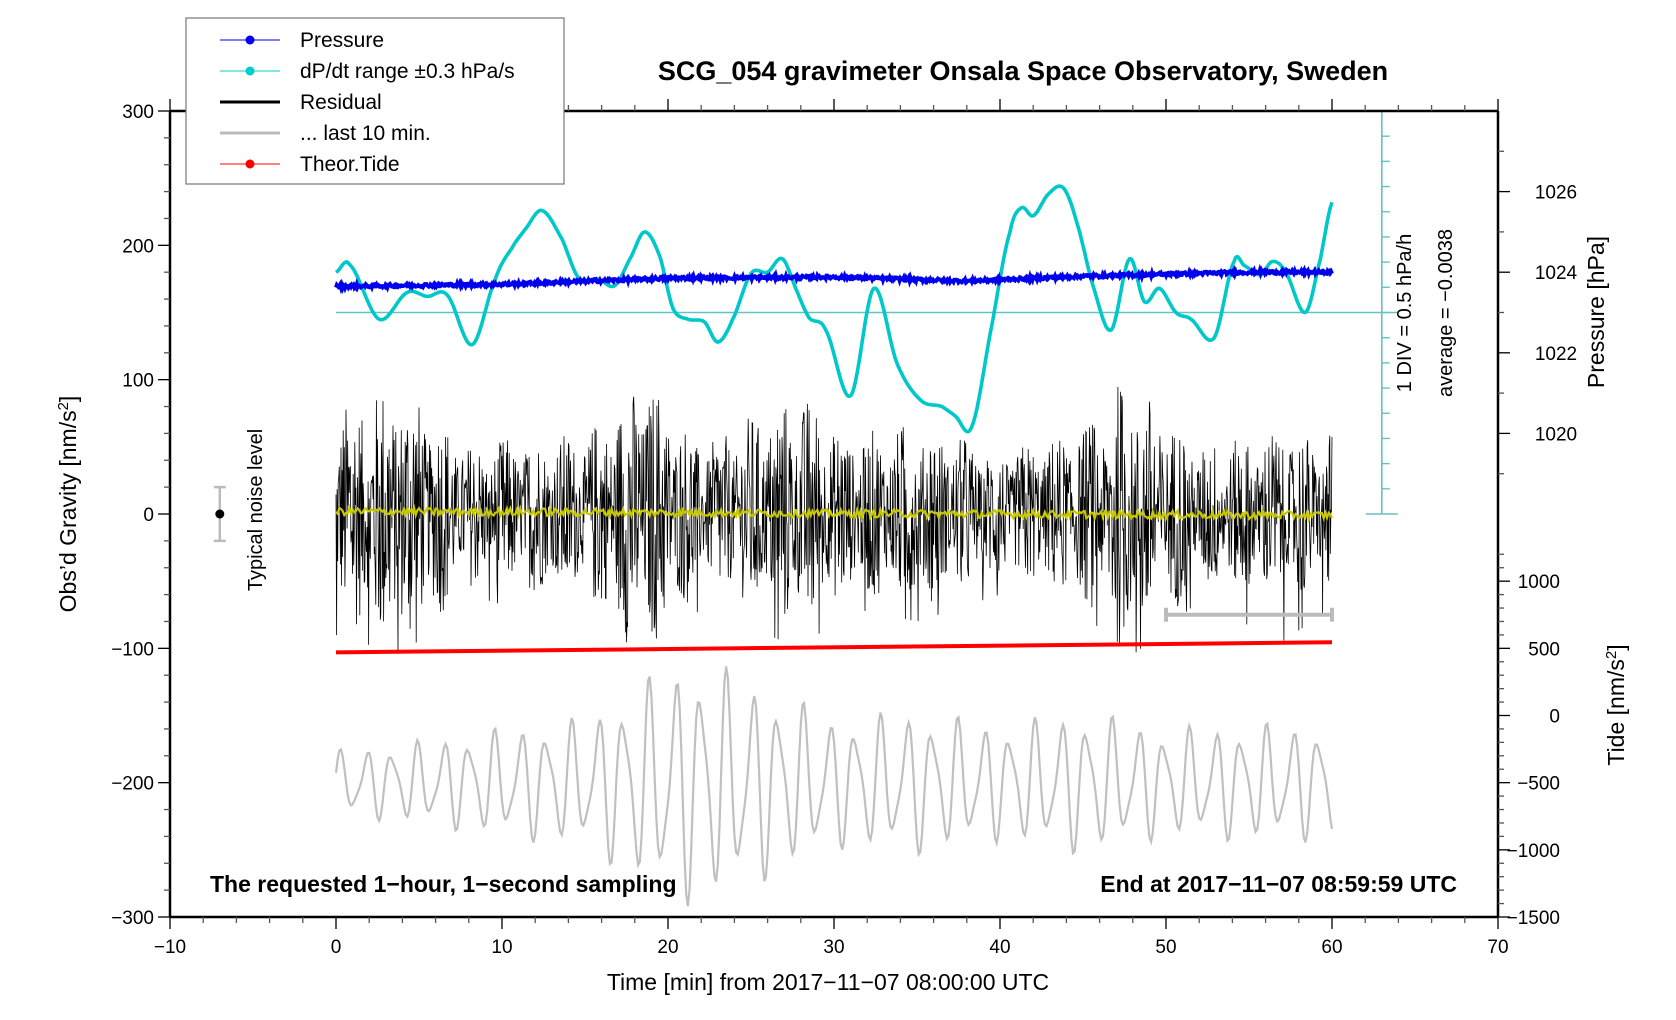  I want to click on x-tick-label: 60, so click(1331, 947).